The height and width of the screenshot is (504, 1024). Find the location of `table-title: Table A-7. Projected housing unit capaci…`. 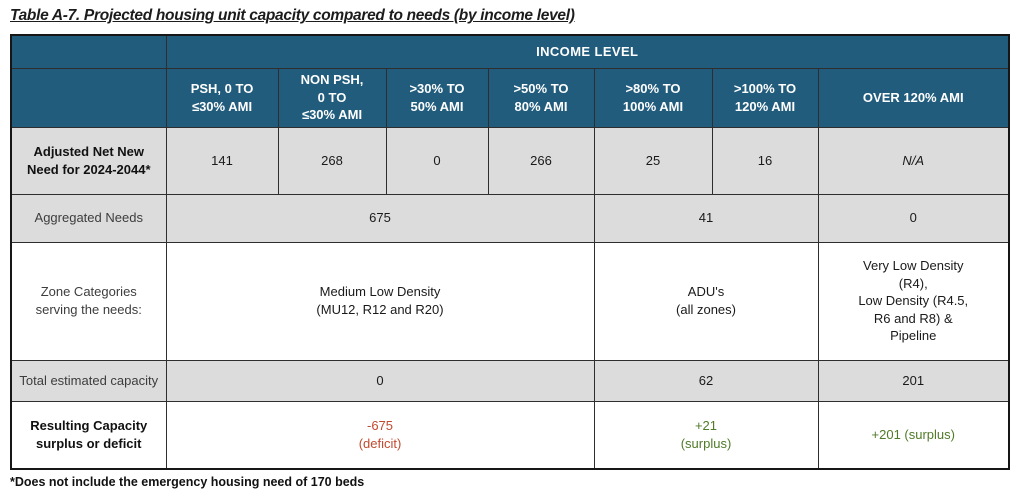

table-title: Table A-7. Projected housing unit capaci… is located at coordinates (292, 15).